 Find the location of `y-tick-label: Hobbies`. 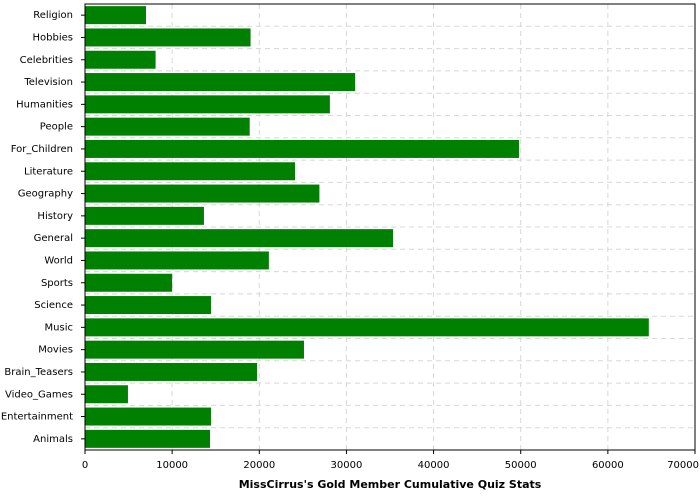

y-tick-label: Hobbies is located at coordinates (53, 37).